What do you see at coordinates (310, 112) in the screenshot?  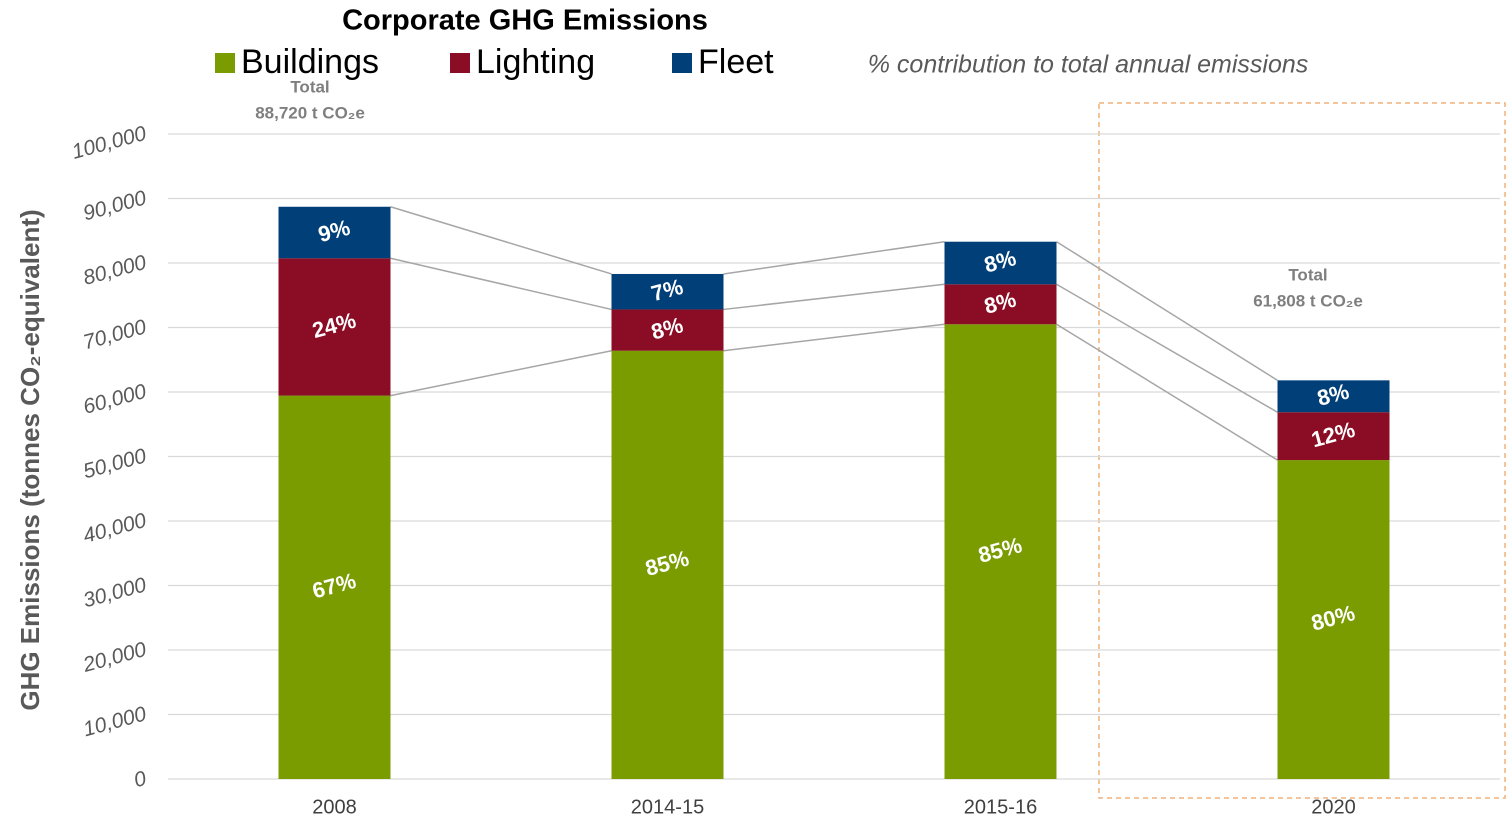 I see `annotation-value: 88,720 t CO₂e` at bounding box center [310, 112].